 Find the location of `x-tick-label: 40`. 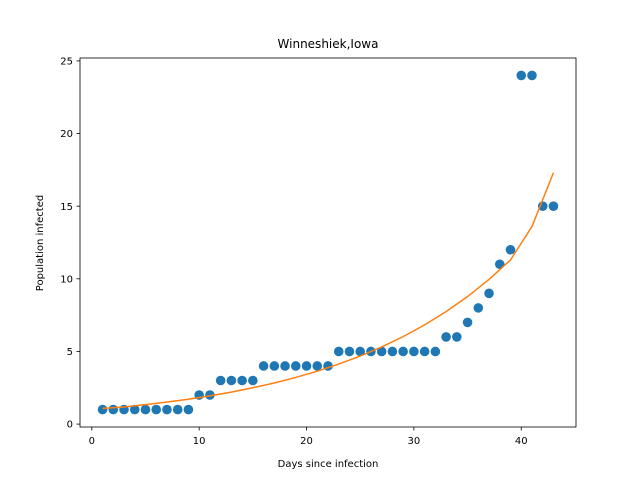

x-tick-label: 40 is located at coordinates (521, 441).